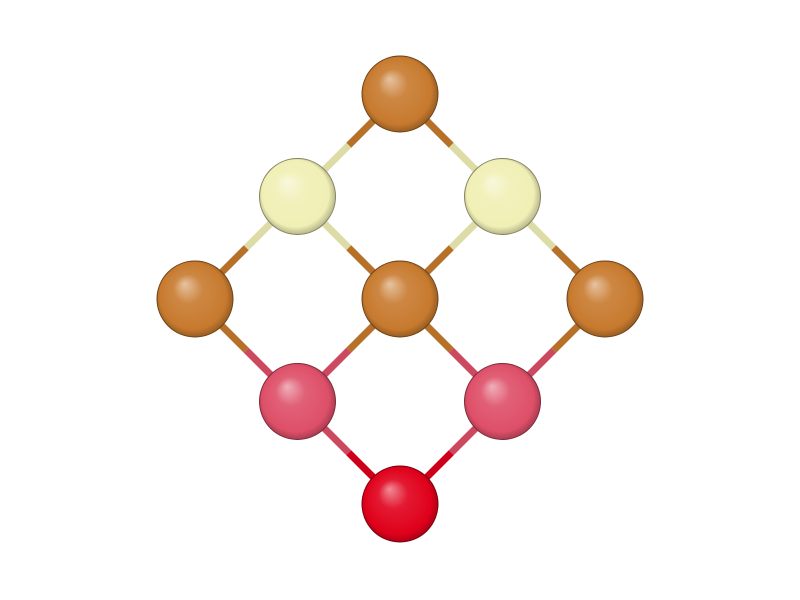  I want to click on atom-a9, so click(400, 504).